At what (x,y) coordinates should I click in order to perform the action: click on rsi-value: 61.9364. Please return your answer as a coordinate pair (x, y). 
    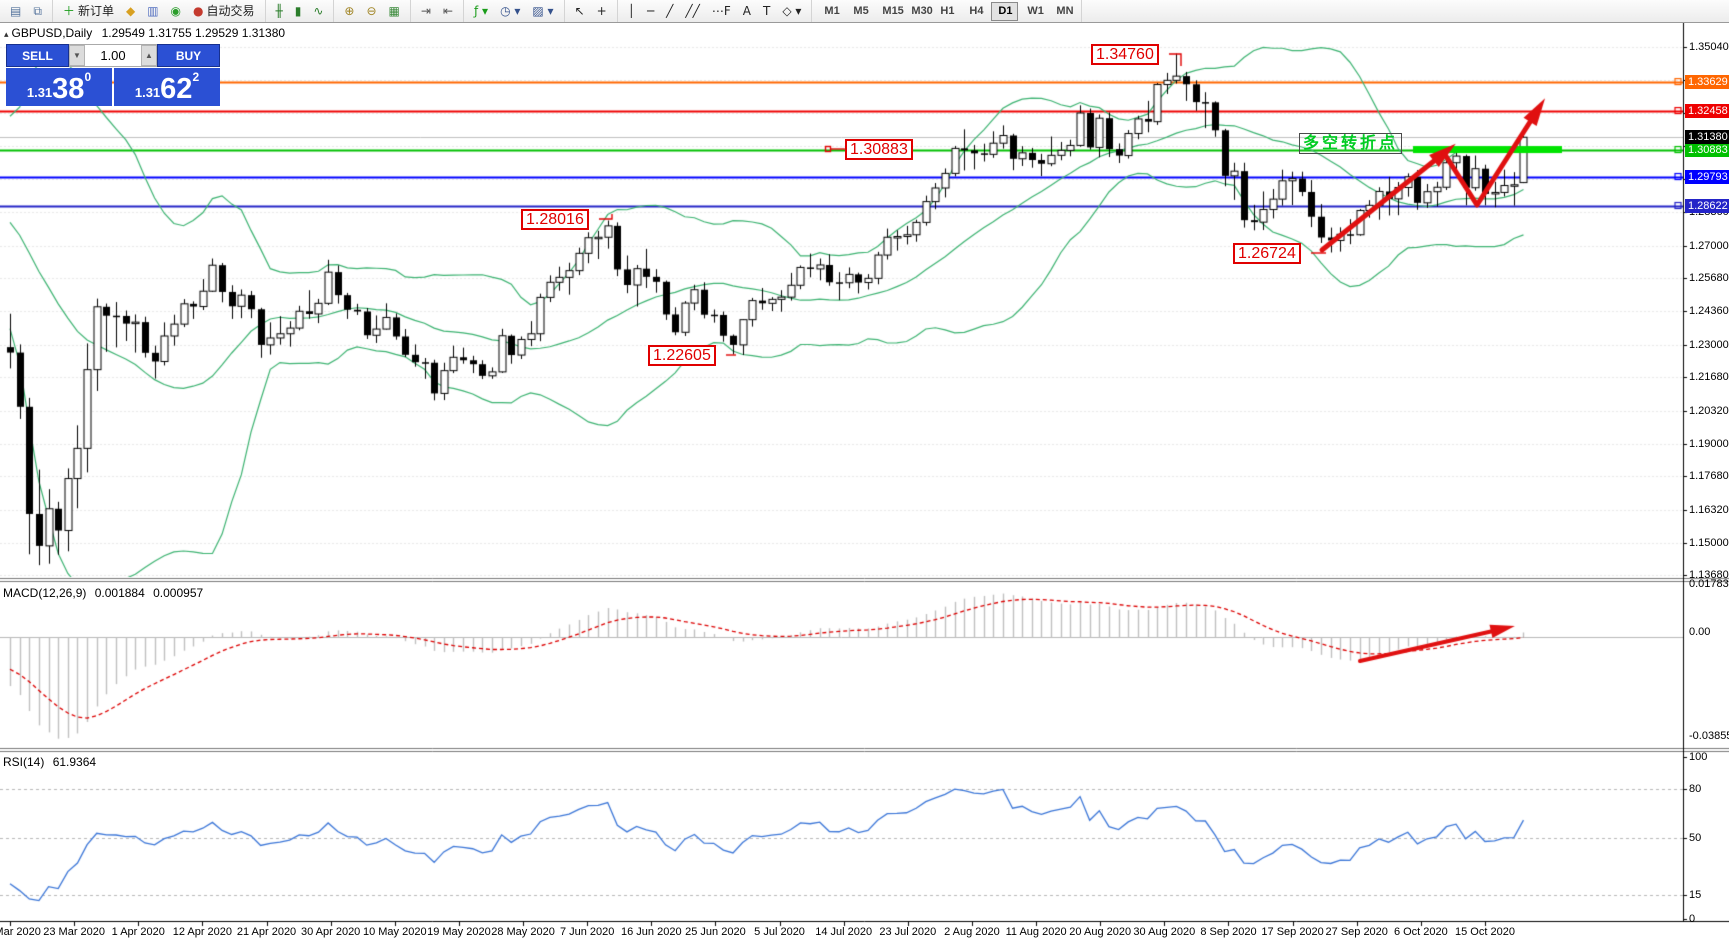
    Looking at the image, I should click on (74, 762).